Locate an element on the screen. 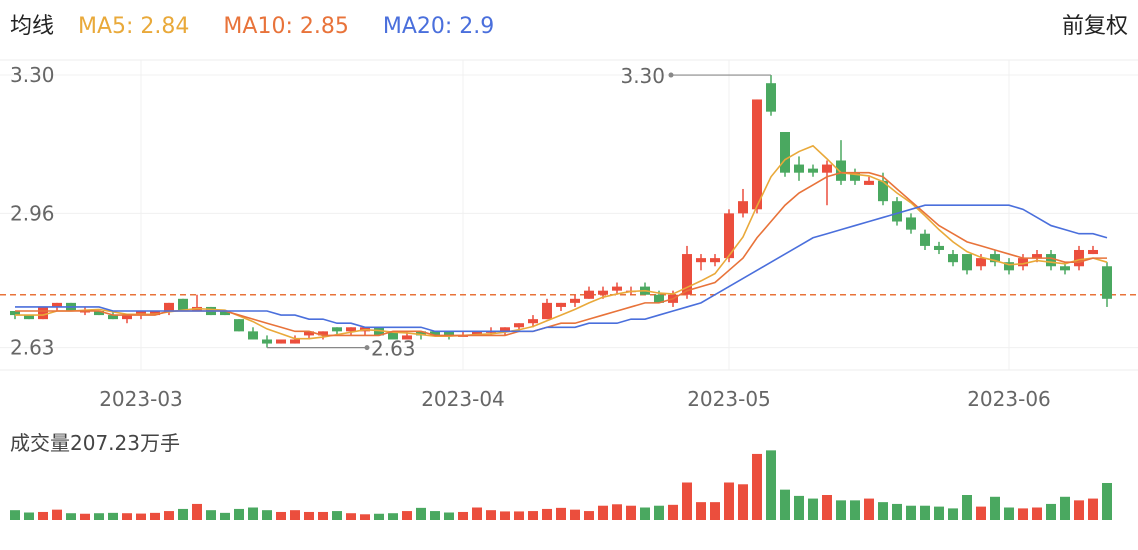  y-tick-label: 2.63 is located at coordinates (32, 348).